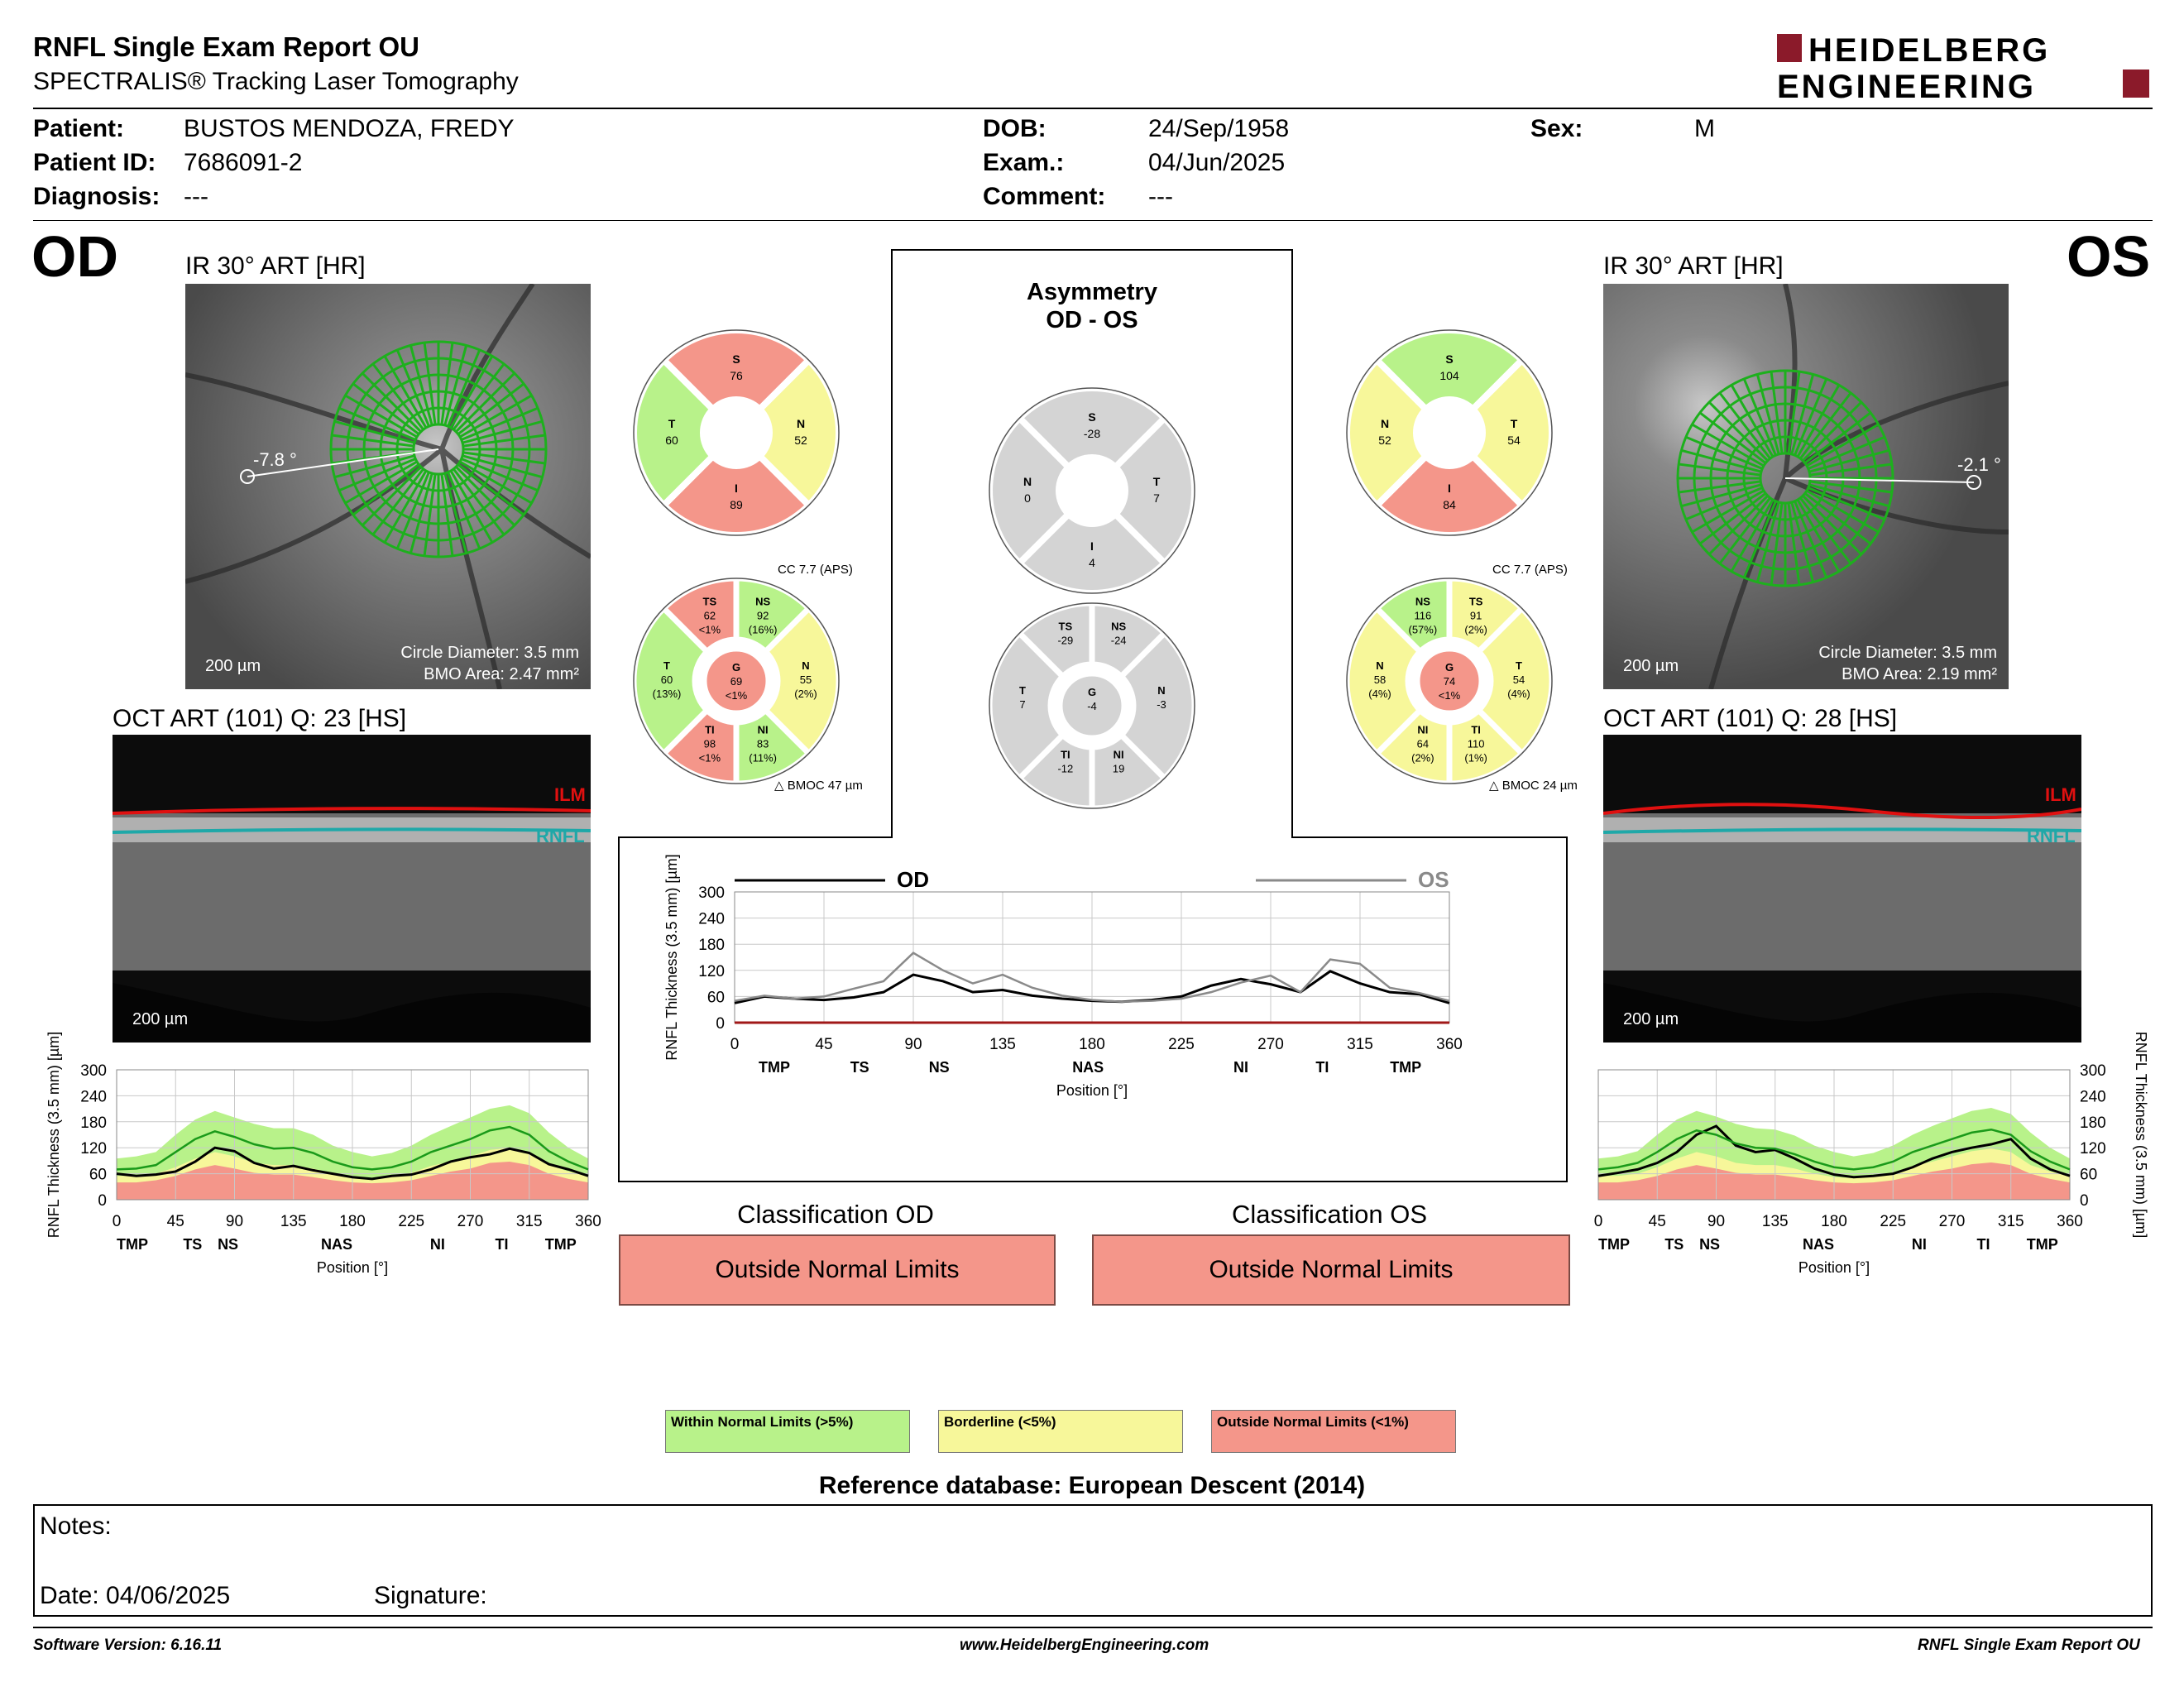 The width and height of the screenshot is (2184, 1692). I want to click on svg-text: ILM, so click(2060, 794).